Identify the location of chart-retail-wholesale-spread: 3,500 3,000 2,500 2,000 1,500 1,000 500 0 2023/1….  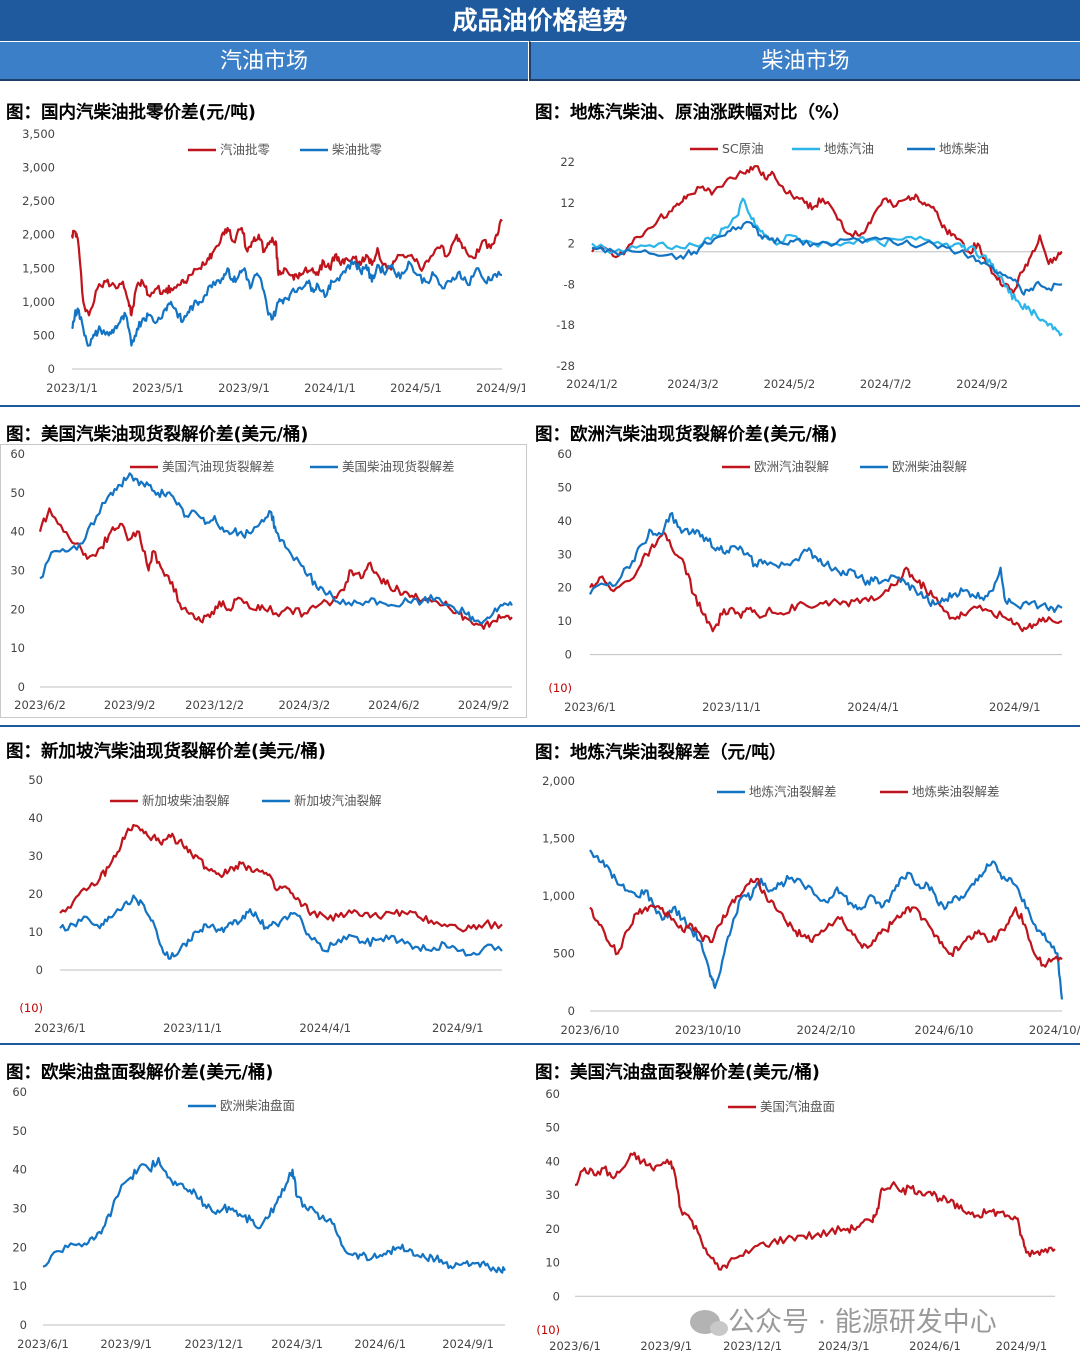
(273, 261).